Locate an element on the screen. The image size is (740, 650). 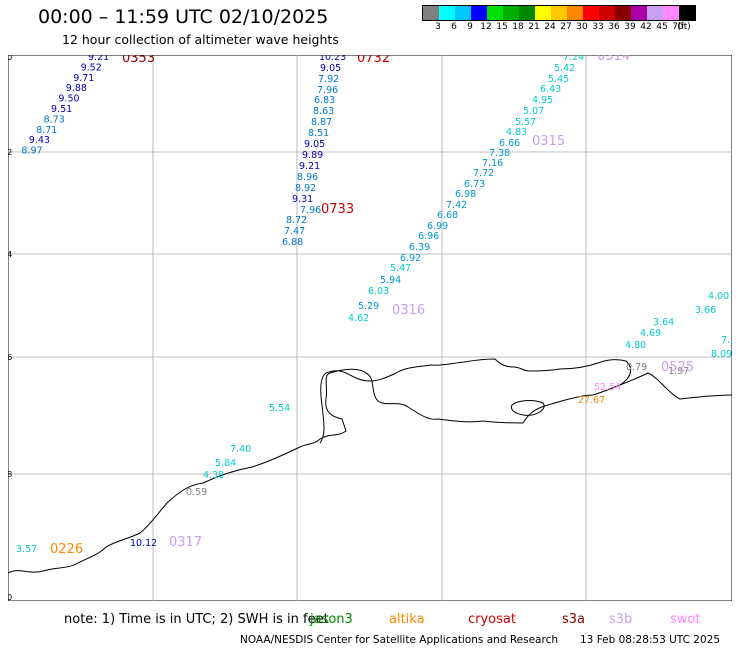
satellite-label-cryosat: cryosat is located at coordinates (492, 619).